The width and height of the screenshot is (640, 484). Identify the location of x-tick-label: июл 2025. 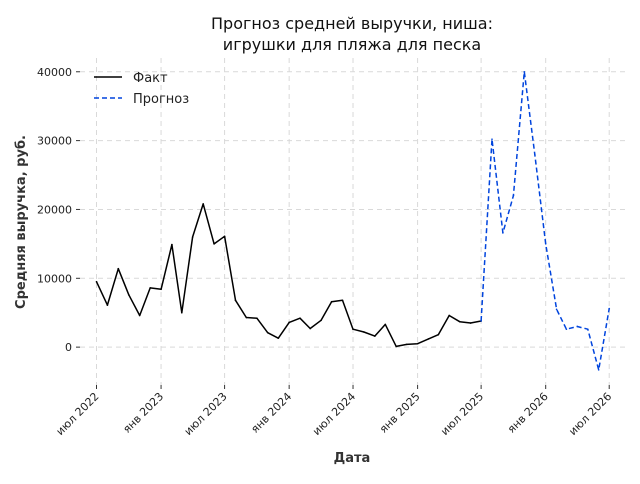
(462, 414).